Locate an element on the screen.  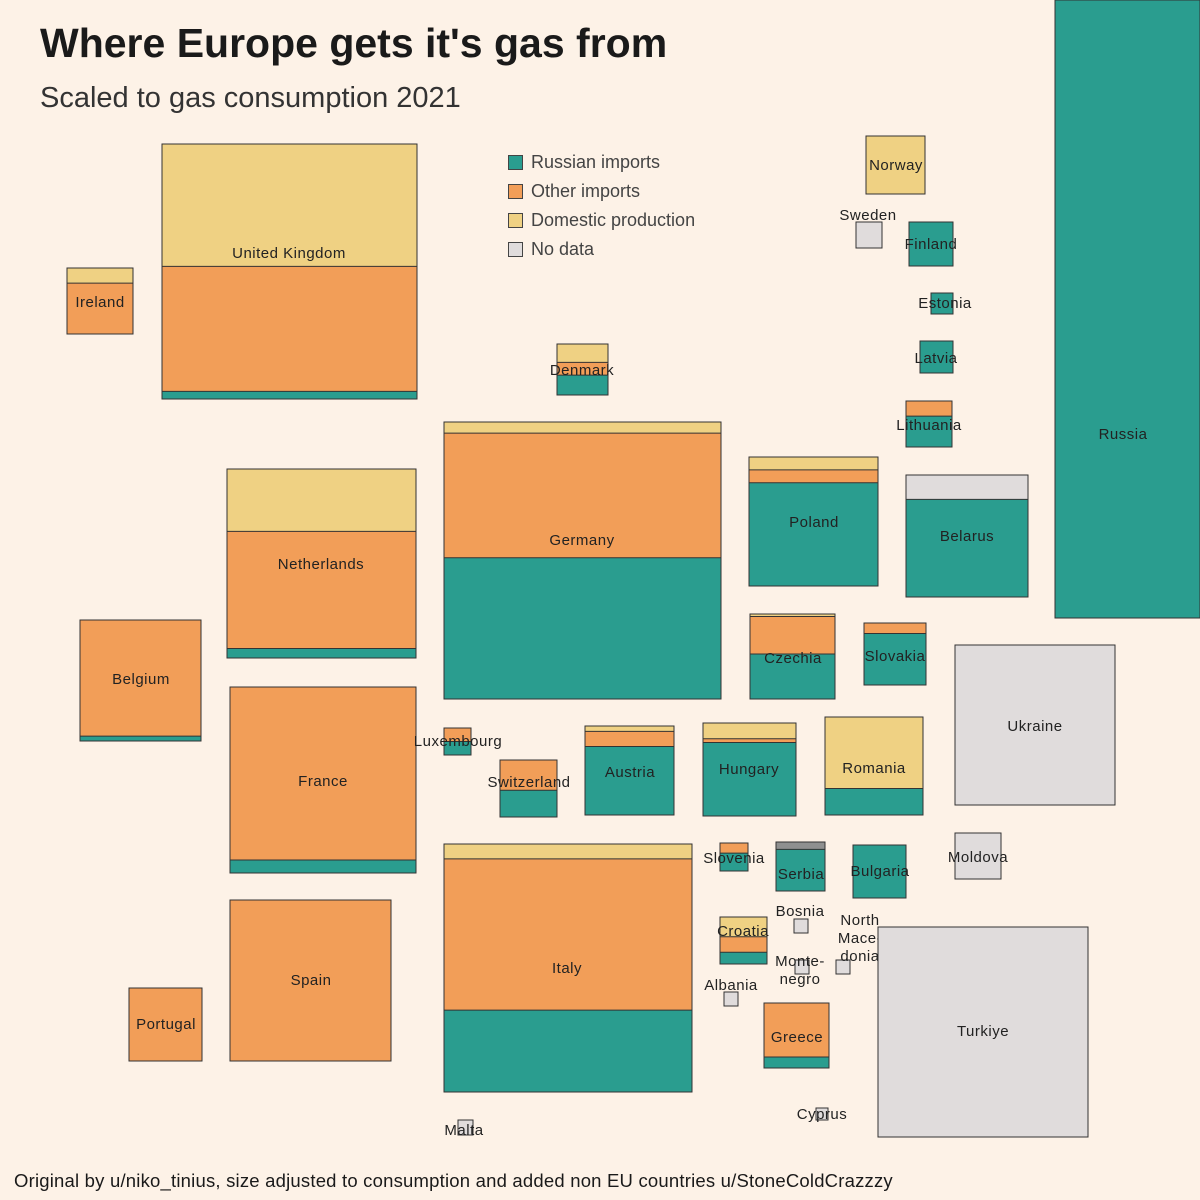
tile-outline-croatia is located at coordinates (743, 940).